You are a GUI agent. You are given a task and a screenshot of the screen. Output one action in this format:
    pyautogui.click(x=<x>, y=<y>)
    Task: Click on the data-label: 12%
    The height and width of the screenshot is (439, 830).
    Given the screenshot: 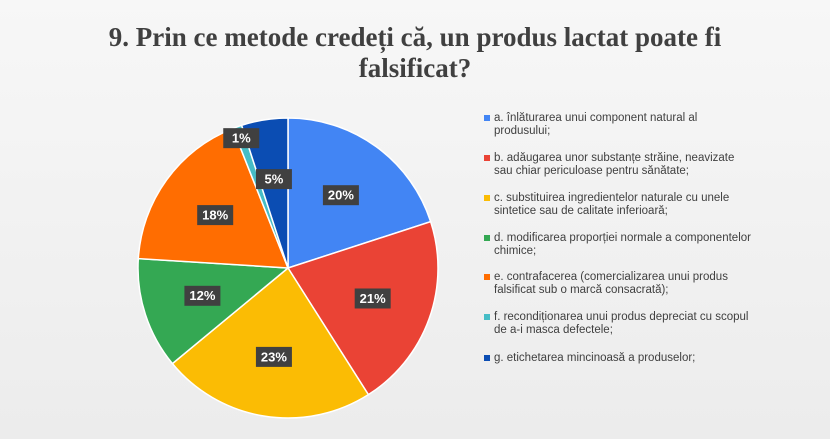 What is the action you would take?
    pyautogui.click(x=202, y=295)
    